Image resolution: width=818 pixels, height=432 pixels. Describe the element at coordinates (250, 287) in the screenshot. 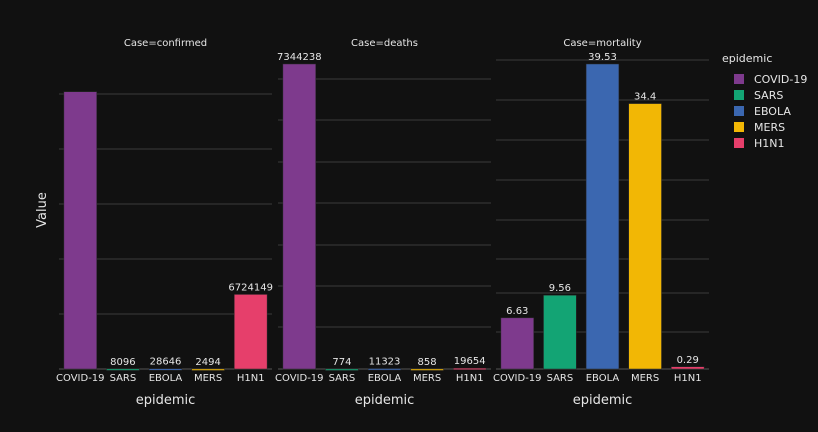

I see `data-label: 6724149` at that location.